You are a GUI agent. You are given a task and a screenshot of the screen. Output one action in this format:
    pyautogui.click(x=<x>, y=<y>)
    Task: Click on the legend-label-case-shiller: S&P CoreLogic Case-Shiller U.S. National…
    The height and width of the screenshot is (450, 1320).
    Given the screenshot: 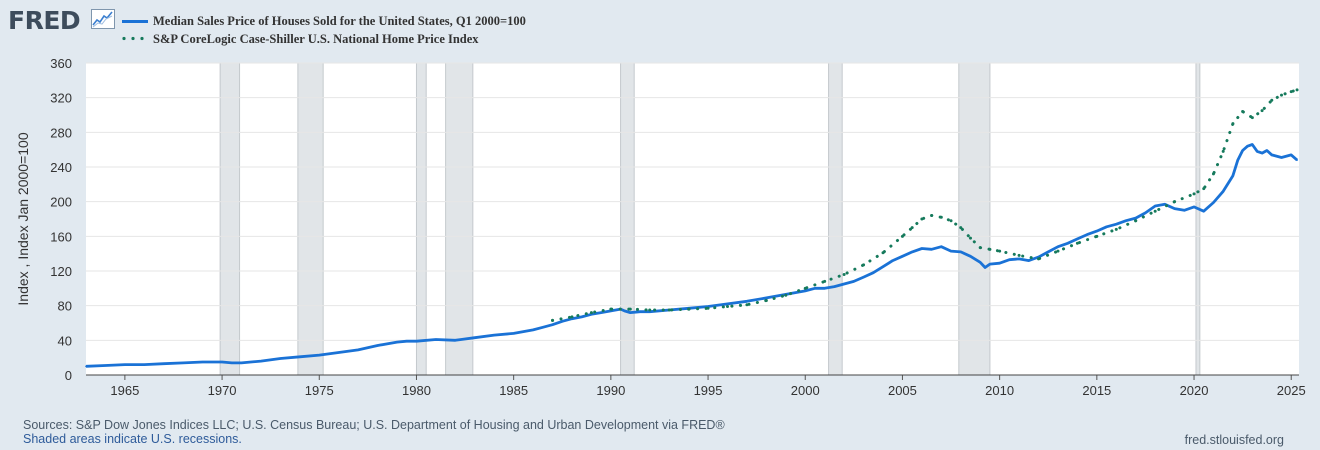 What is the action you would take?
    pyautogui.click(x=316, y=39)
    